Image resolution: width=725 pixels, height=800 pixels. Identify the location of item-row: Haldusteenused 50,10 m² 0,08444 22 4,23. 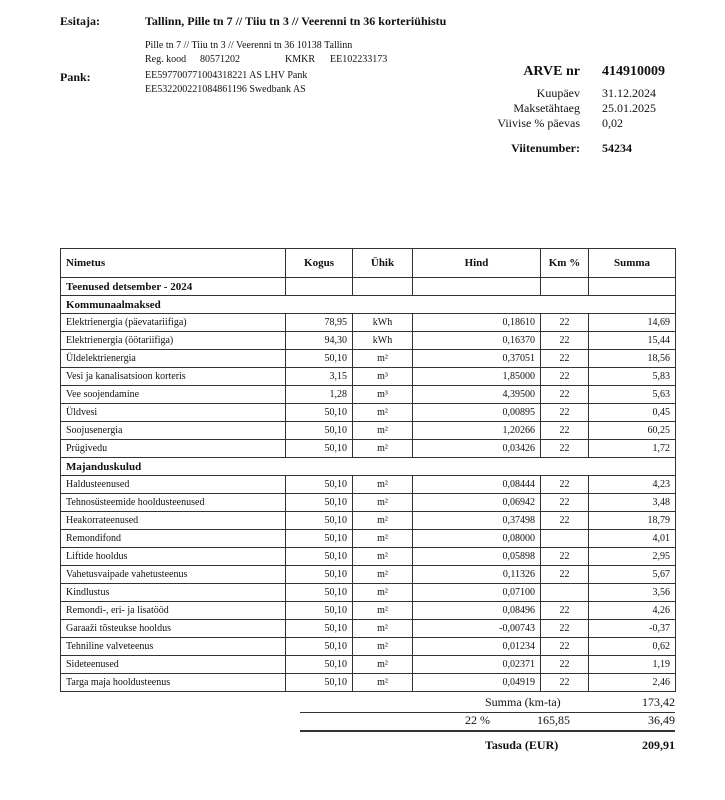
(368, 484).